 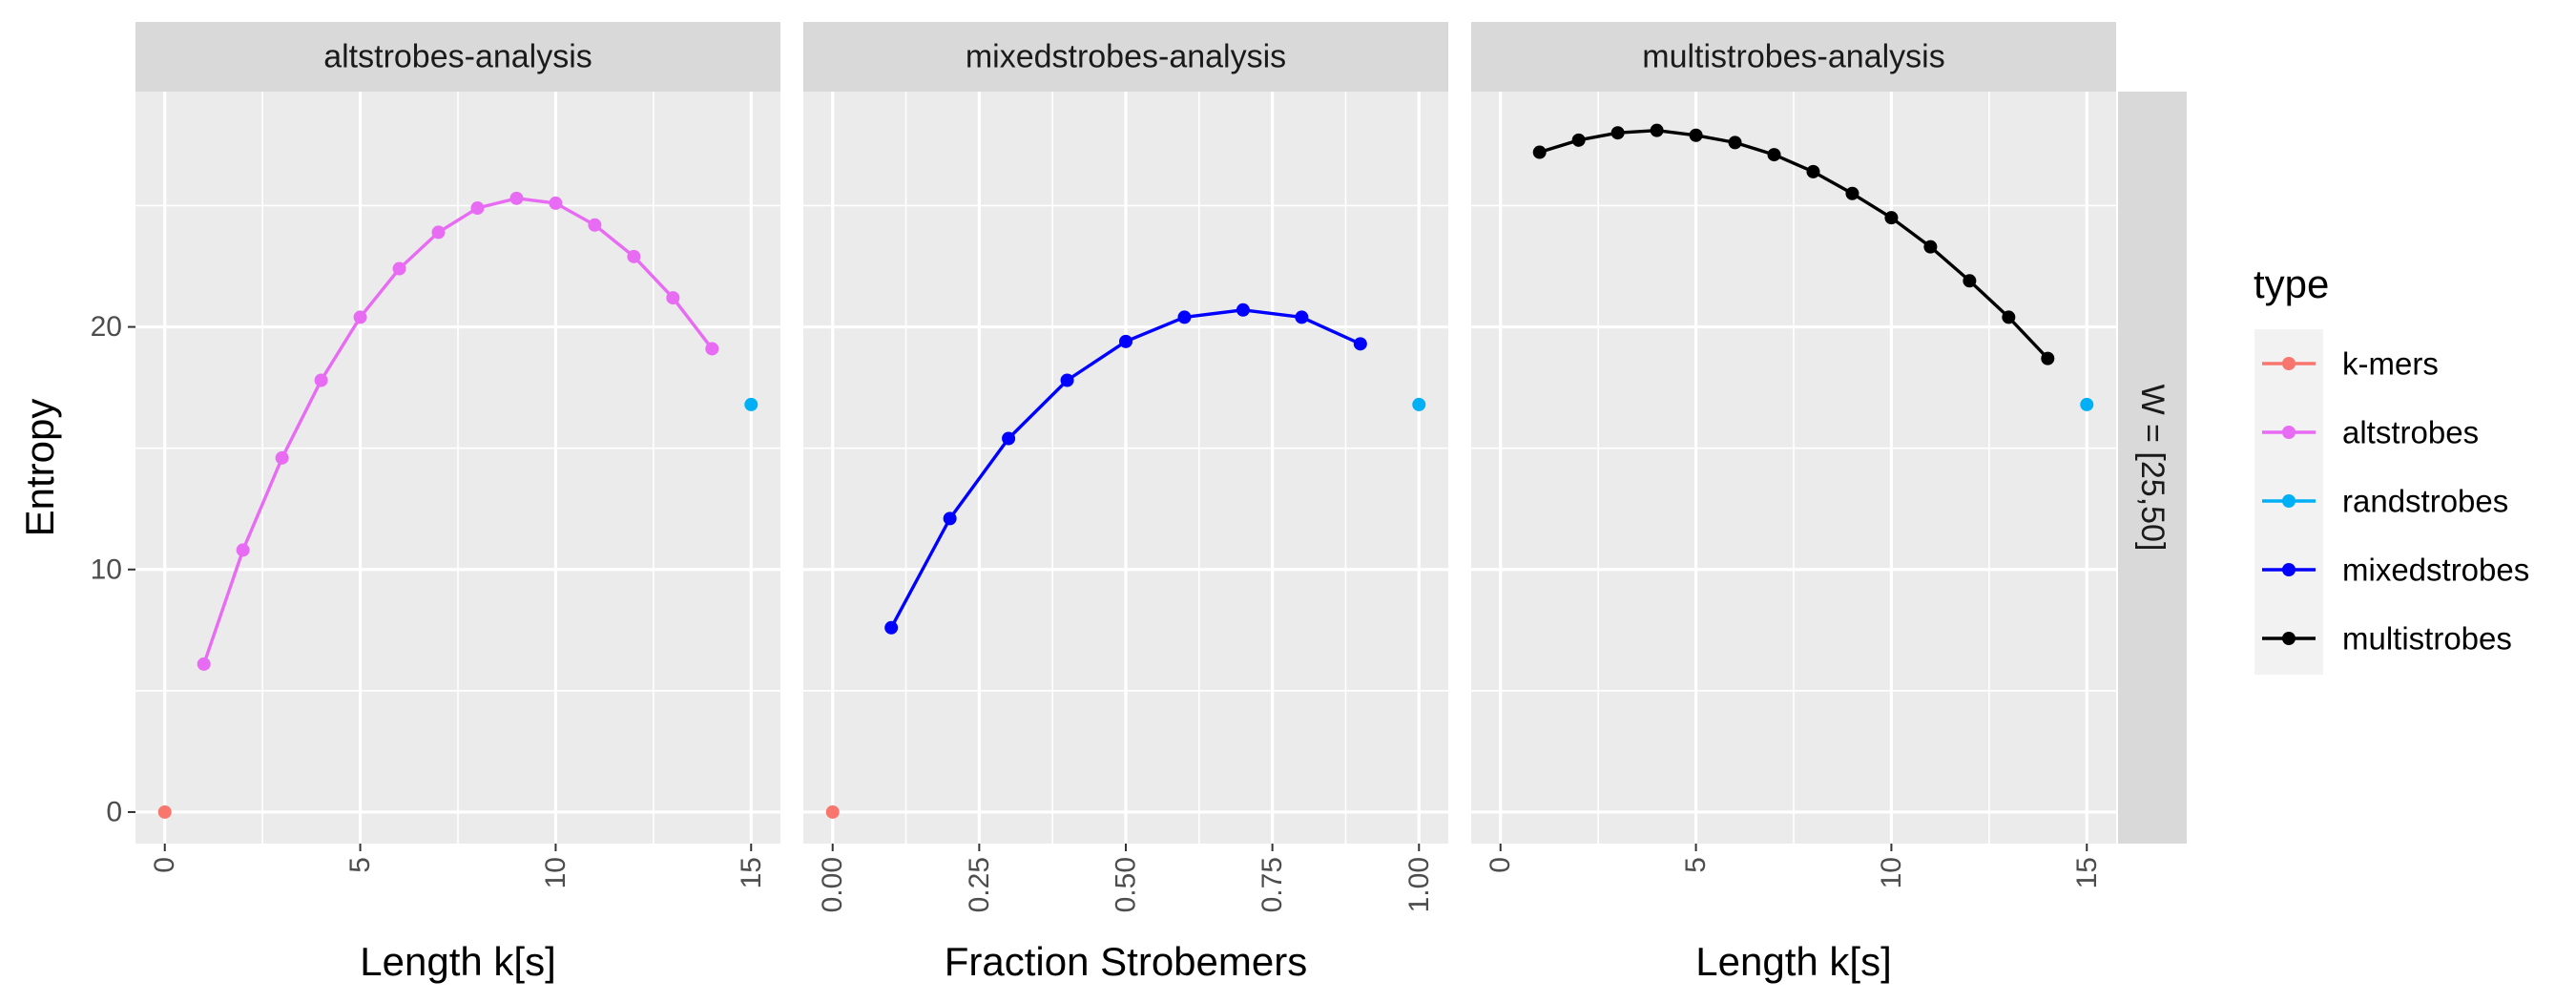 I want to click on x-axis-title: Fraction Strobemers, so click(x=1126, y=961).